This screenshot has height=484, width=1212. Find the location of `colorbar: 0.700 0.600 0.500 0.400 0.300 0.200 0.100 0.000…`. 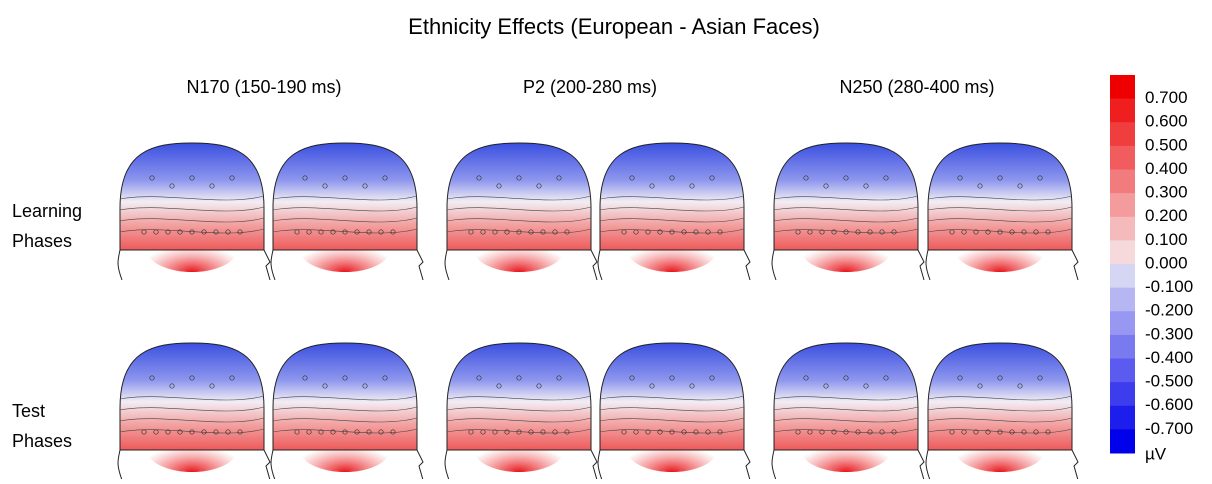

colorbar: 0.700 0.600 0.500 0.400 0.300 0.200 0.100 0.000… is located at coordinates (1151, 269).